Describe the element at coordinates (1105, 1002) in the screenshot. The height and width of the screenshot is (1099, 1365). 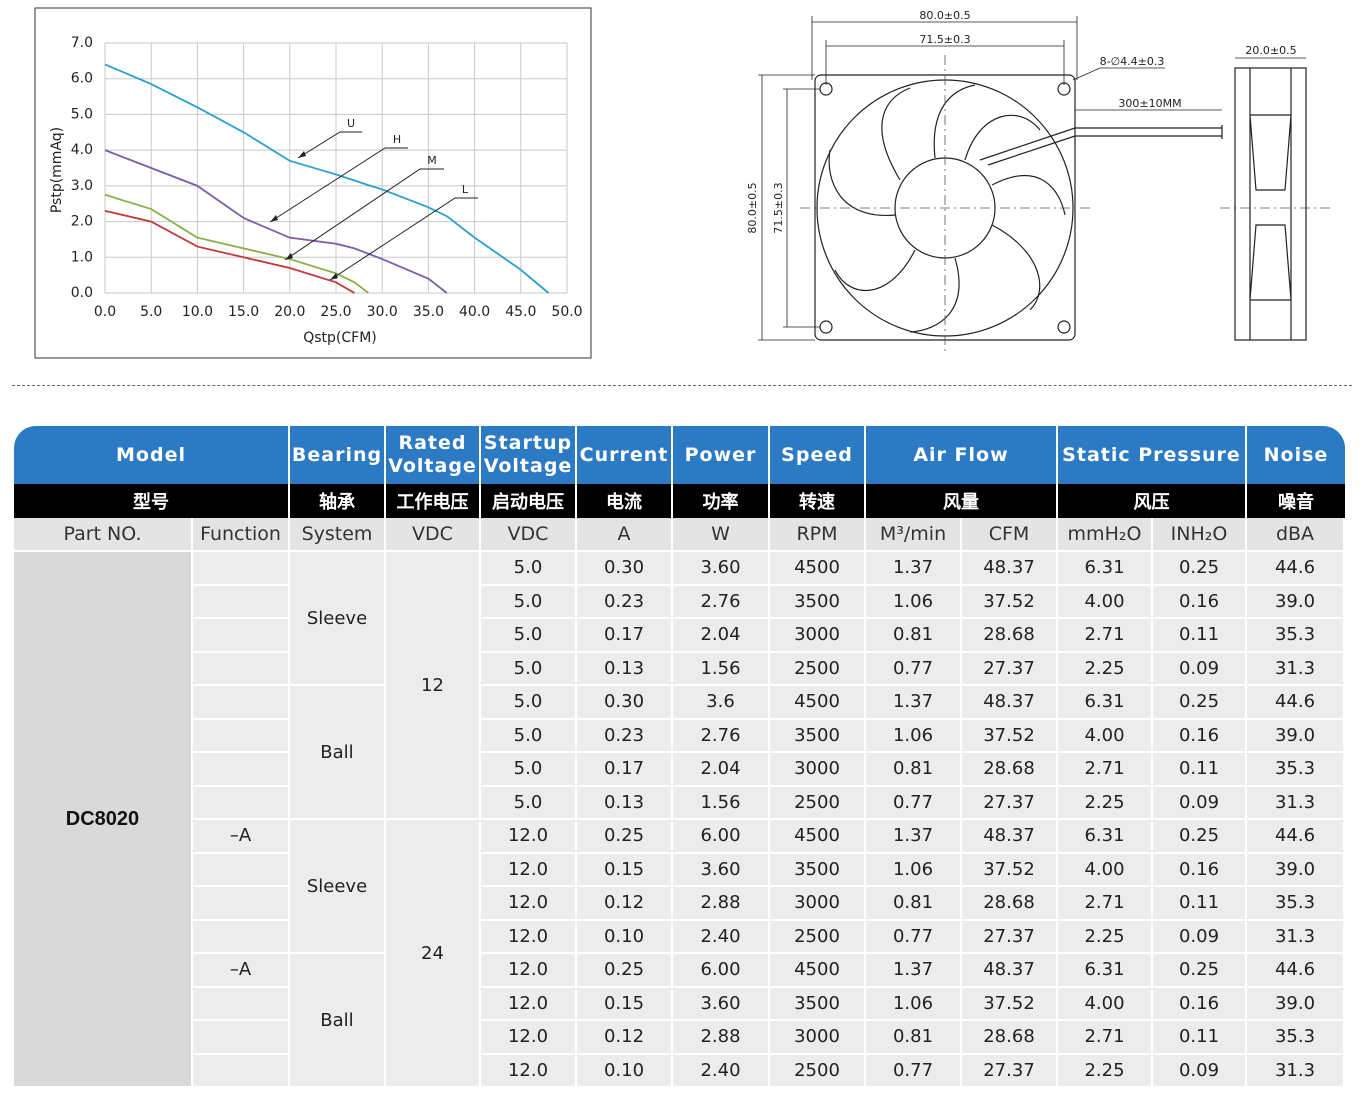
I see `value-cell: 4.00` at that location.